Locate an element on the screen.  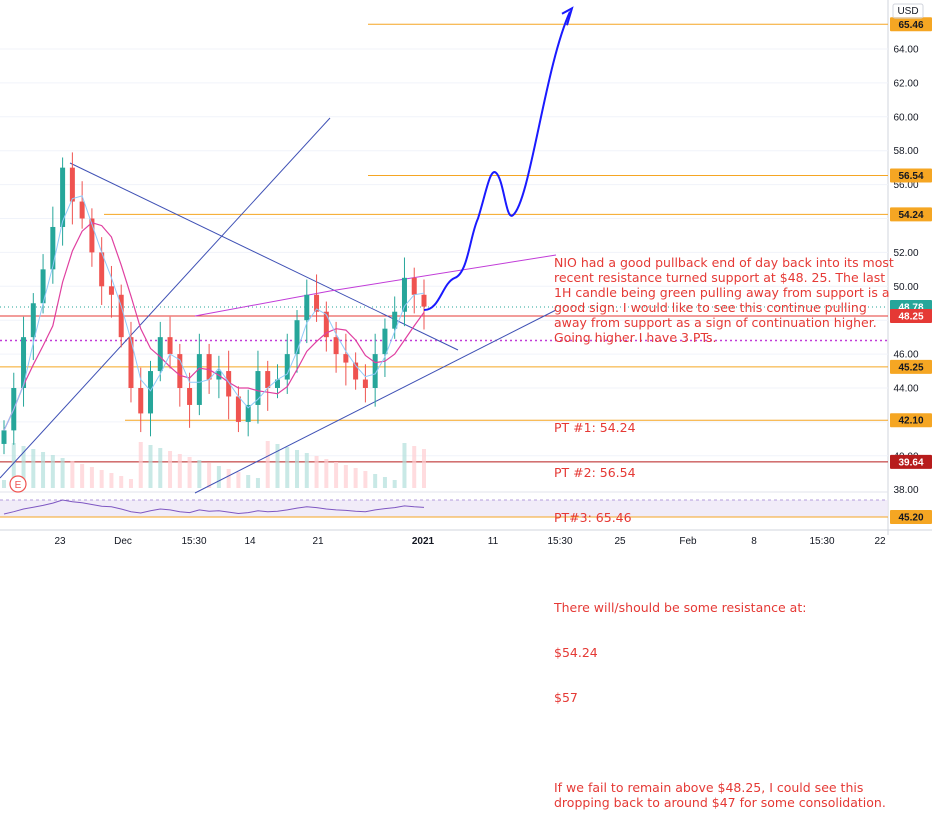
price-label-text: 48.78 is located at coordinates (910, 307).